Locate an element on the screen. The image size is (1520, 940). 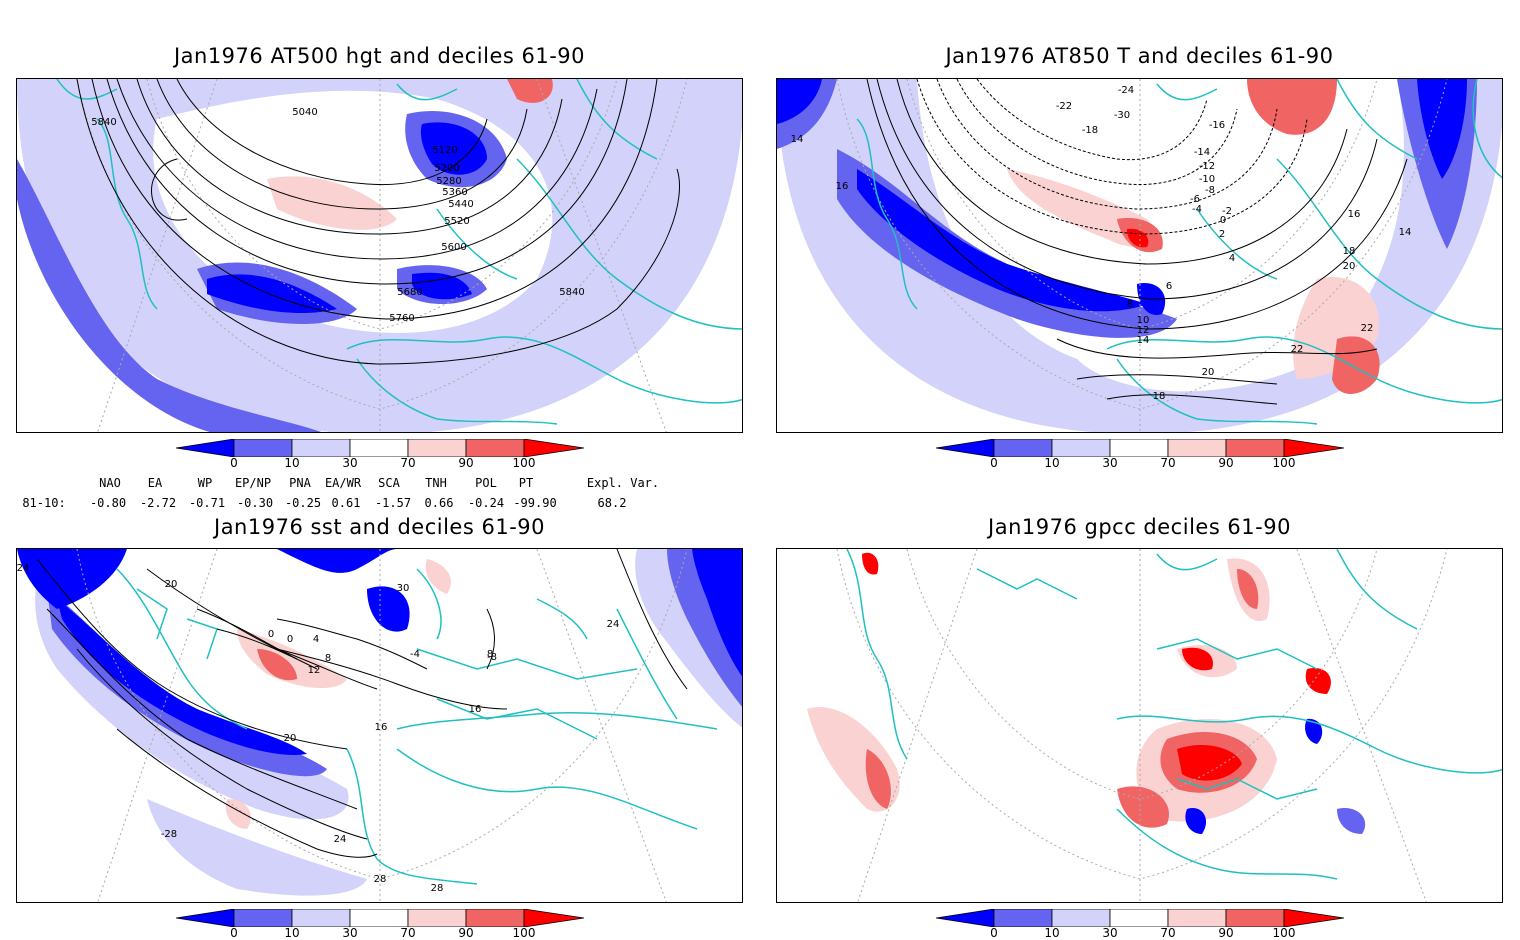
contour-label: 28 is located at coordinates (380, 879).